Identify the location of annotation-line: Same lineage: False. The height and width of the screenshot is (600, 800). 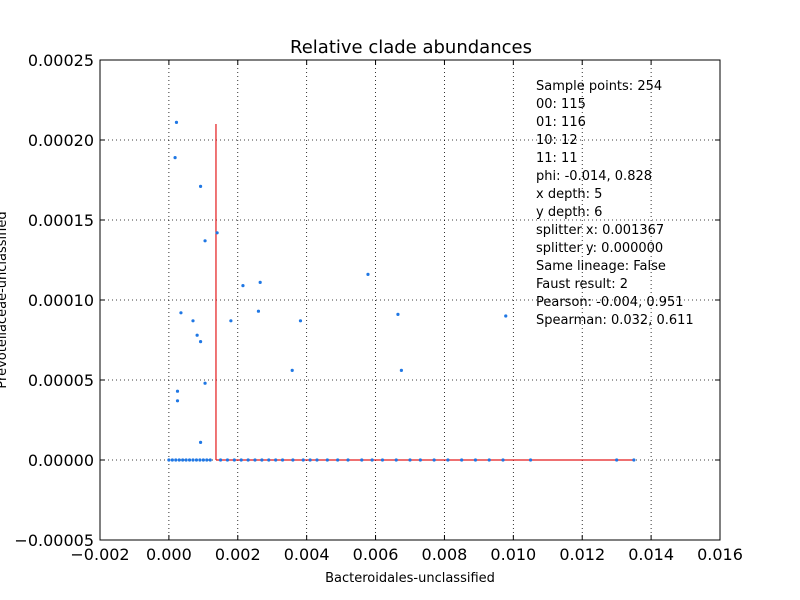
(601, 266).